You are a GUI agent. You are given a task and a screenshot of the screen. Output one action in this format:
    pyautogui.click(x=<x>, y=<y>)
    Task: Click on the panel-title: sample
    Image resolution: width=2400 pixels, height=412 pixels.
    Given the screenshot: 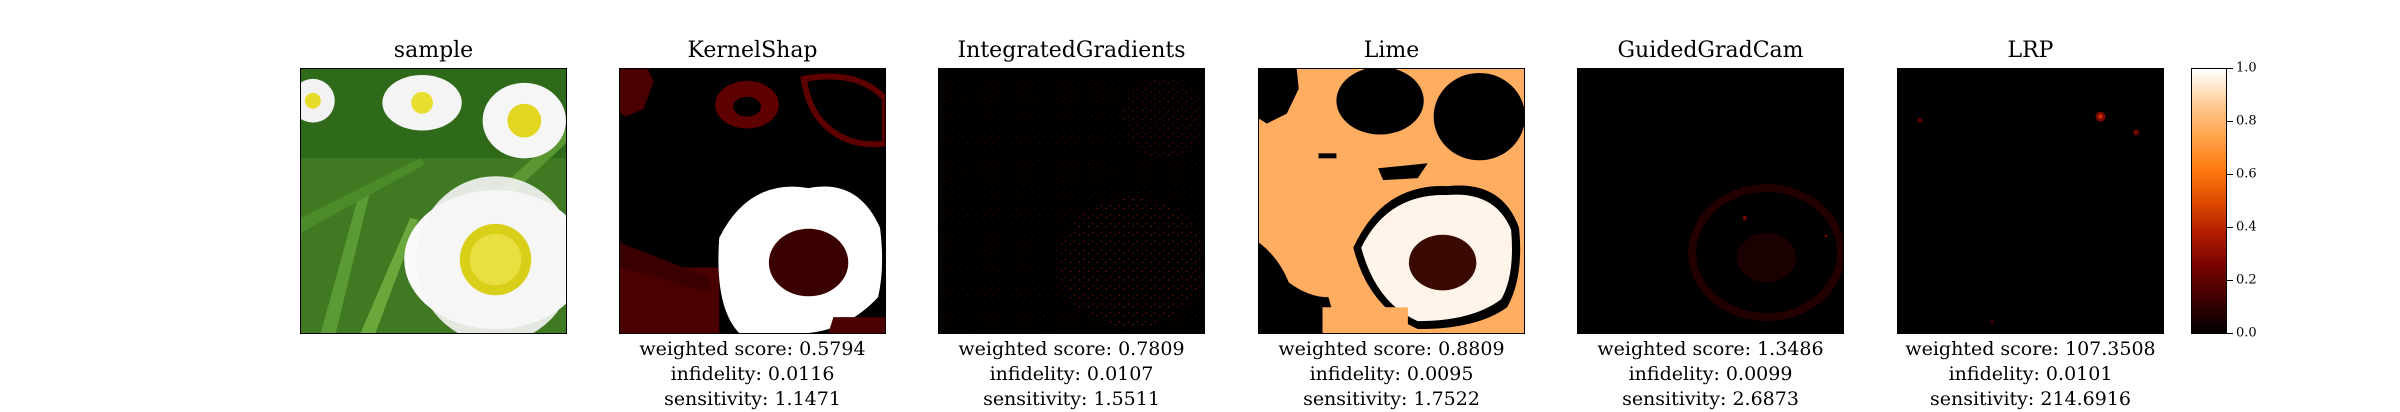 What is the action you would take?
    pyautogui.click(x=433, y=50)
    